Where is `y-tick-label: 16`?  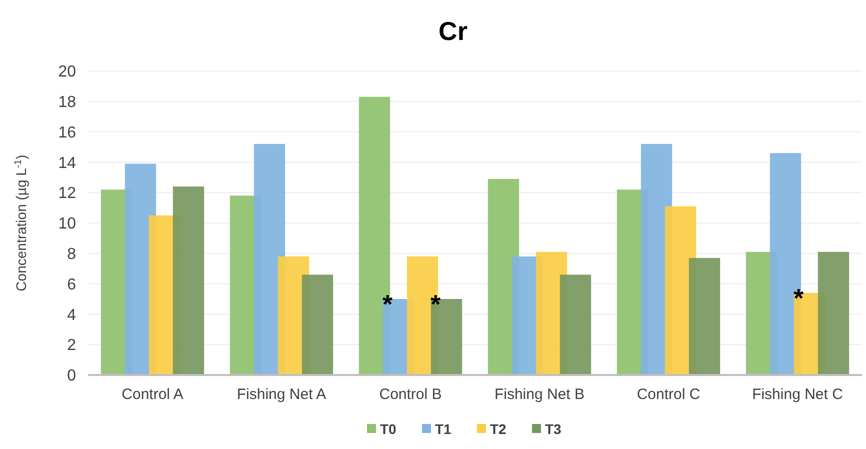
y-tick-label: 16 is located at coordinates (67, 133).